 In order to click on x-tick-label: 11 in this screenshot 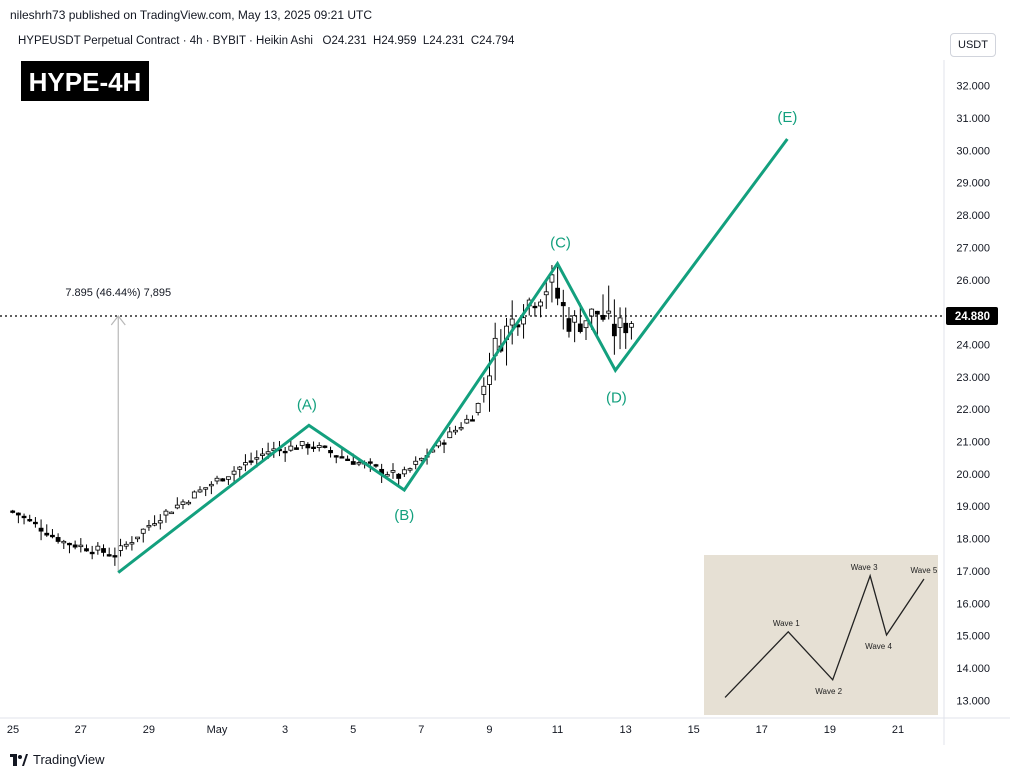, I will do `click(557, 730)`.